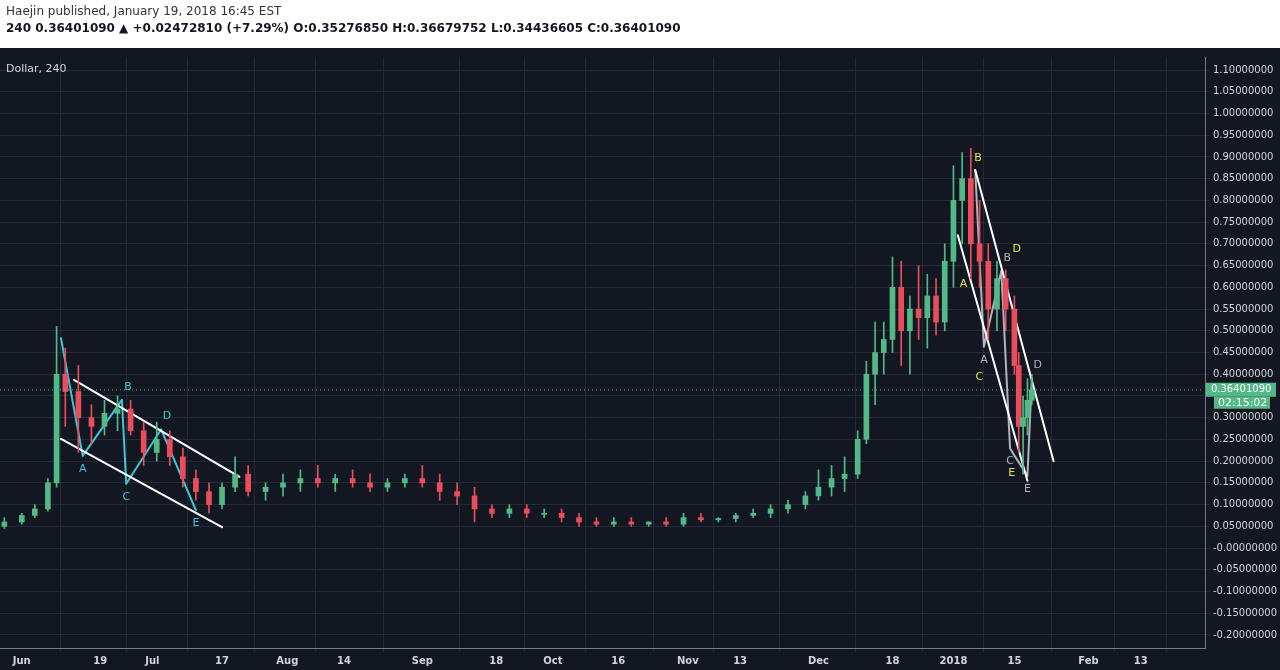 The width and height of the screenshot is (1280, 670). Describe the element at coordinates (1243, 352) in the screenshot. I see `y-tick-label: 0.45000000` at that location.